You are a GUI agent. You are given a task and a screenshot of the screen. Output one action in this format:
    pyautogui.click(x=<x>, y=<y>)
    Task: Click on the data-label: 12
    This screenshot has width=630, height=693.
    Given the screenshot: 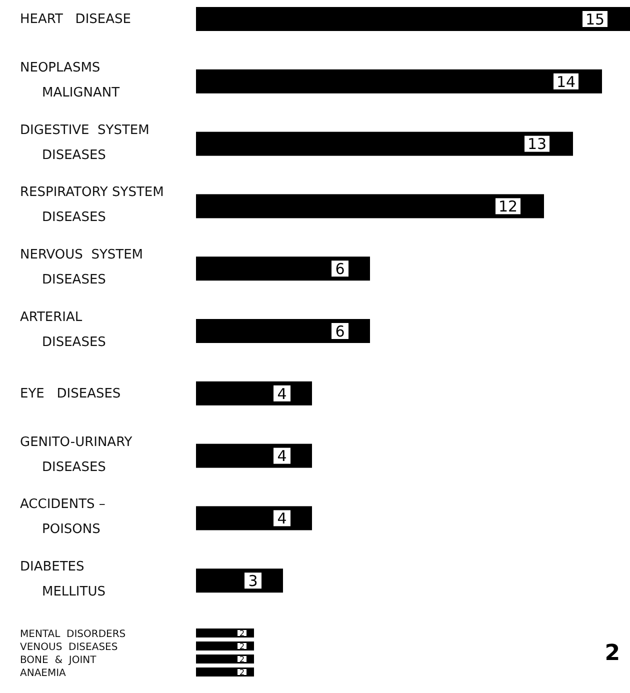 What is the action you would take?
    pyautogui.click(x=508, y=207)
    